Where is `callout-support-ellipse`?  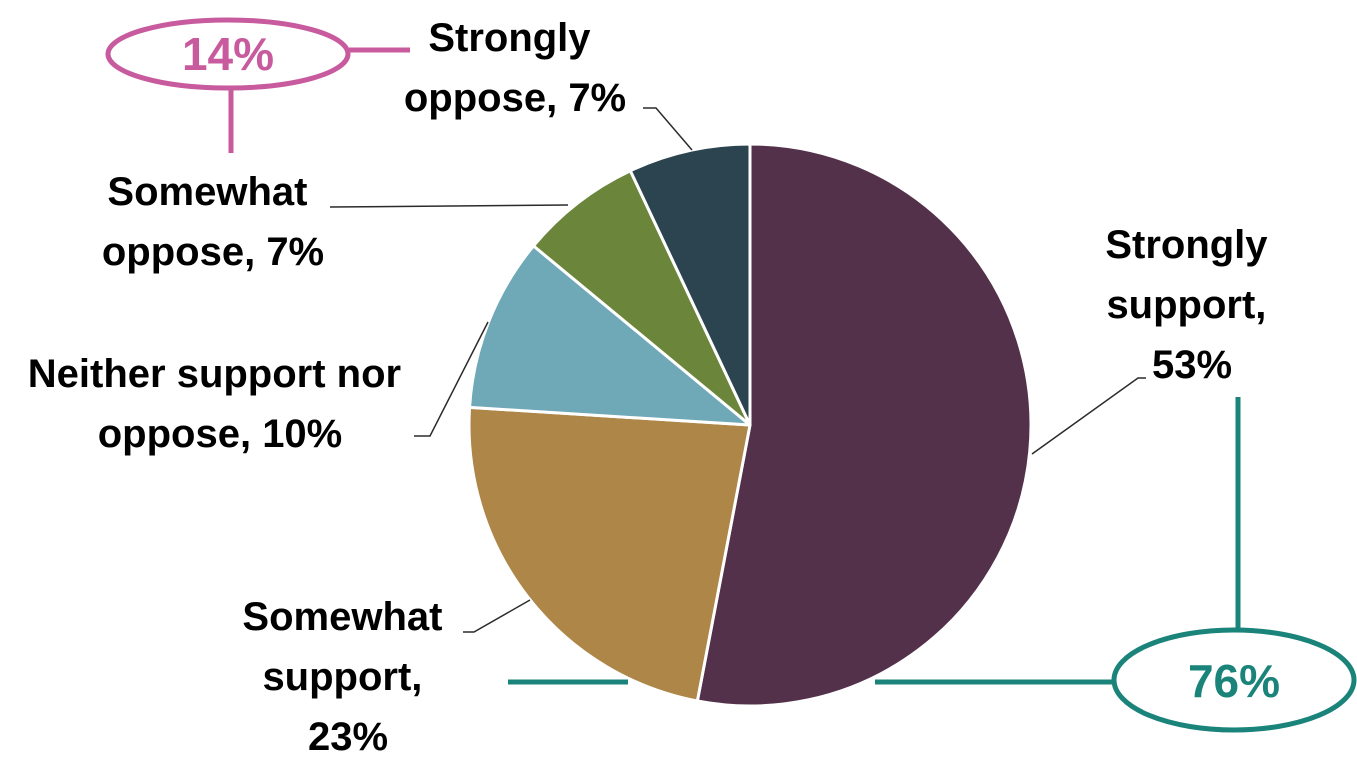 callout-support-ellipse is located at coordinates (1234, 680).